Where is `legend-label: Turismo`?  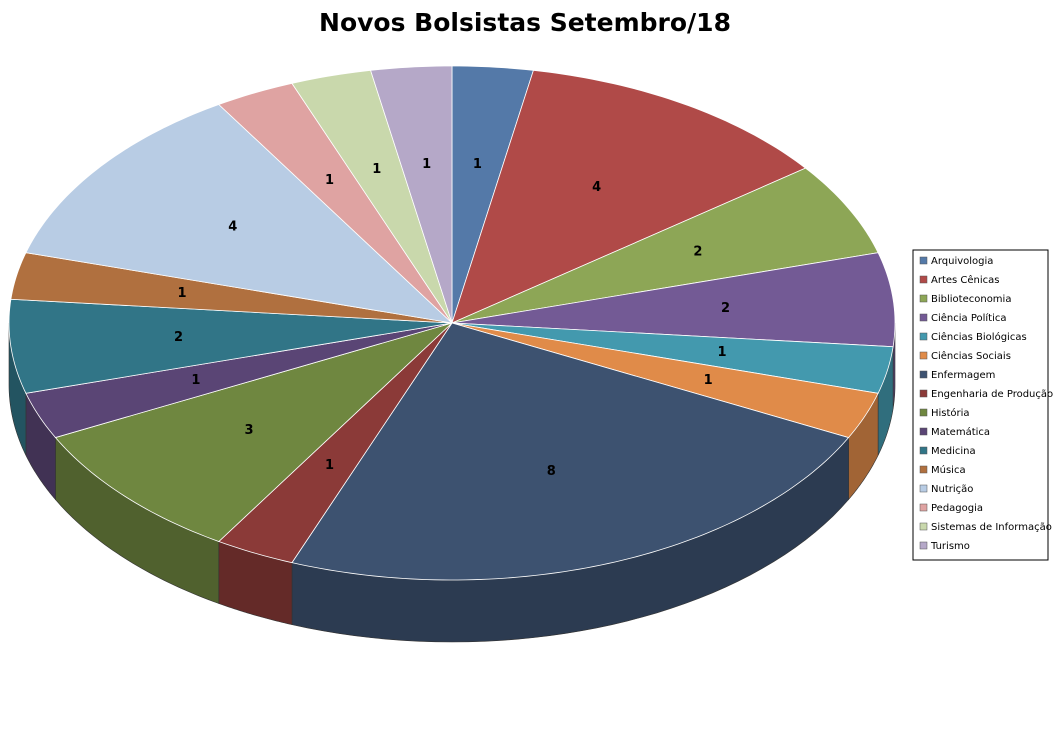
legend-label: Turismo is located at coordinates (950, 546).